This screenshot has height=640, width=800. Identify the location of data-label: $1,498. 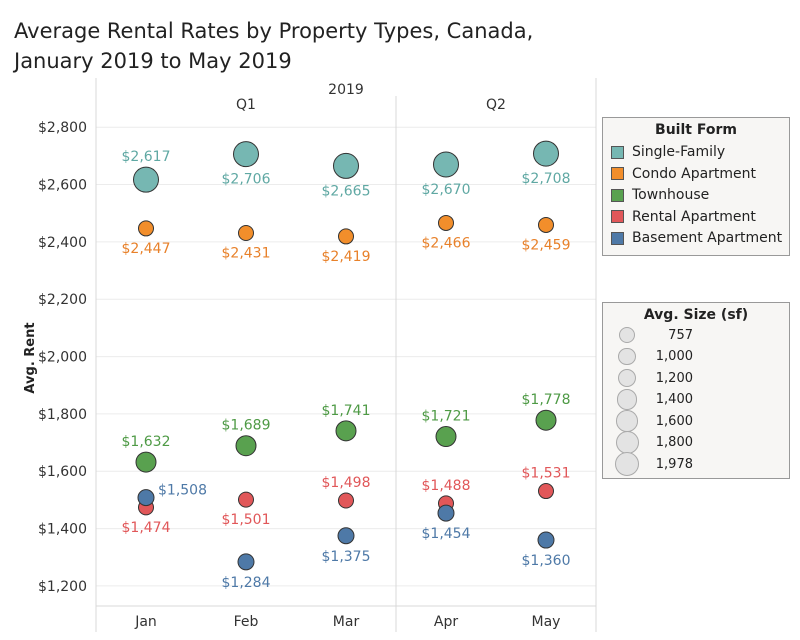
(346, 483).